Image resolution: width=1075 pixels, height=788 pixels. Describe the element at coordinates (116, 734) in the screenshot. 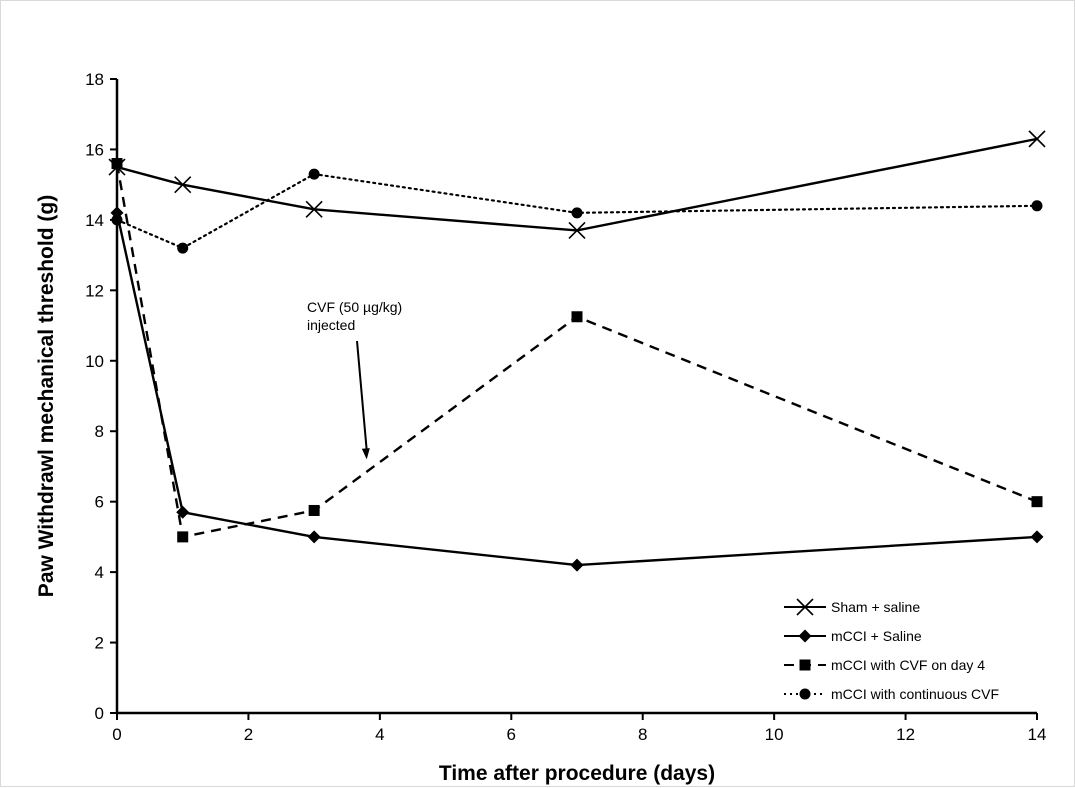

I see `x-tick-label: 0` at that location.